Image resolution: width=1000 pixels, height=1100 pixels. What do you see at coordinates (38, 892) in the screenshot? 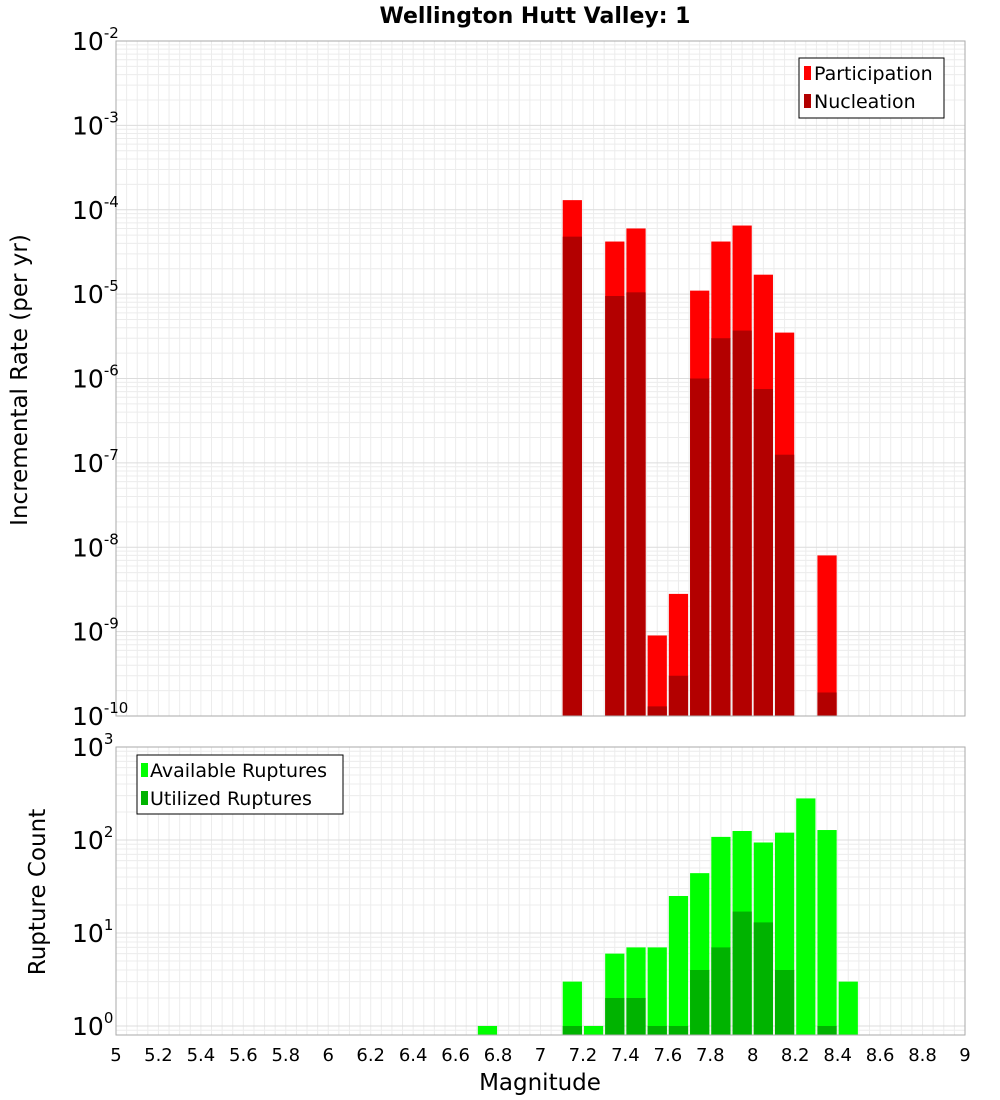
I see `bottom-y-axis-label: Rupture Count` at bounding box center [38, 892].